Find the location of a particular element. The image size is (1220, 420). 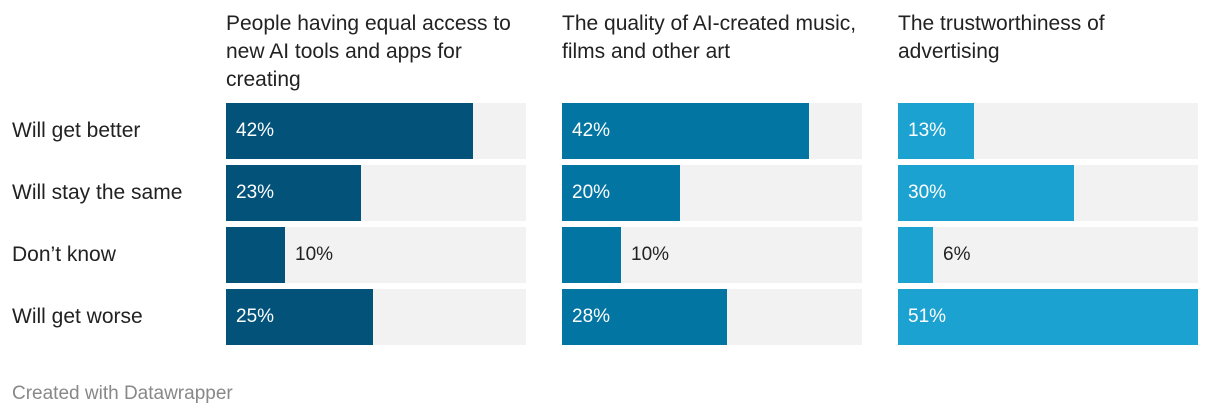

data-label: 25% is located at coordinates (255, 316).